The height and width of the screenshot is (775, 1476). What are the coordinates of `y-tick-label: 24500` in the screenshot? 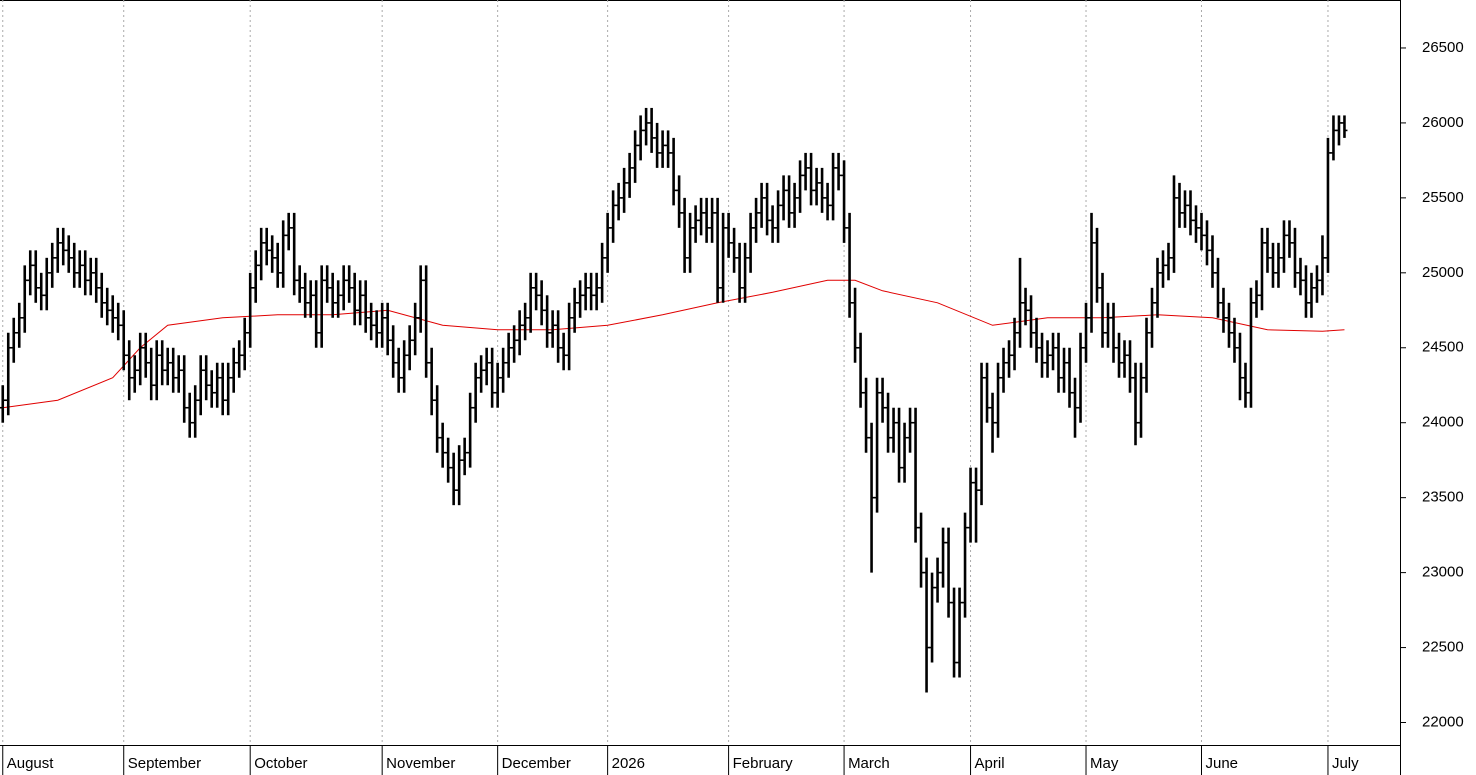 It's located at (1443, 347).